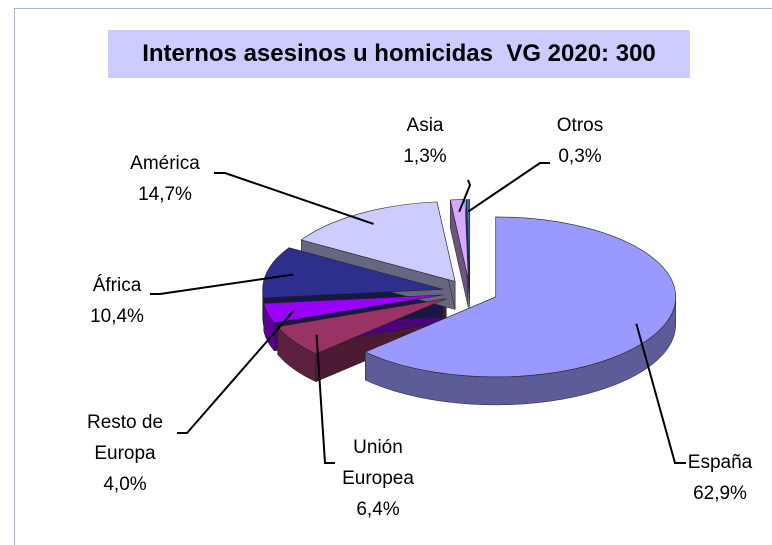 The image size is (772, 545). What do you see at coordinates (378, 463) in the screenshot?
I see `label-name: Unión Europea` at bounding box center [378, 463].